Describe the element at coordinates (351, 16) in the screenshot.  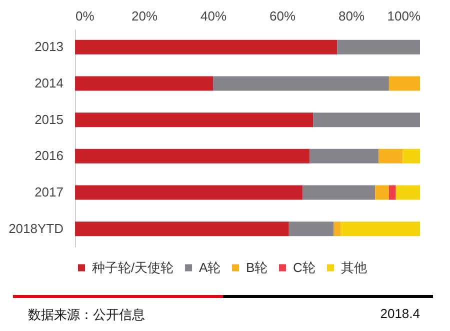
I see `x-tick-label: 80%` at that location.